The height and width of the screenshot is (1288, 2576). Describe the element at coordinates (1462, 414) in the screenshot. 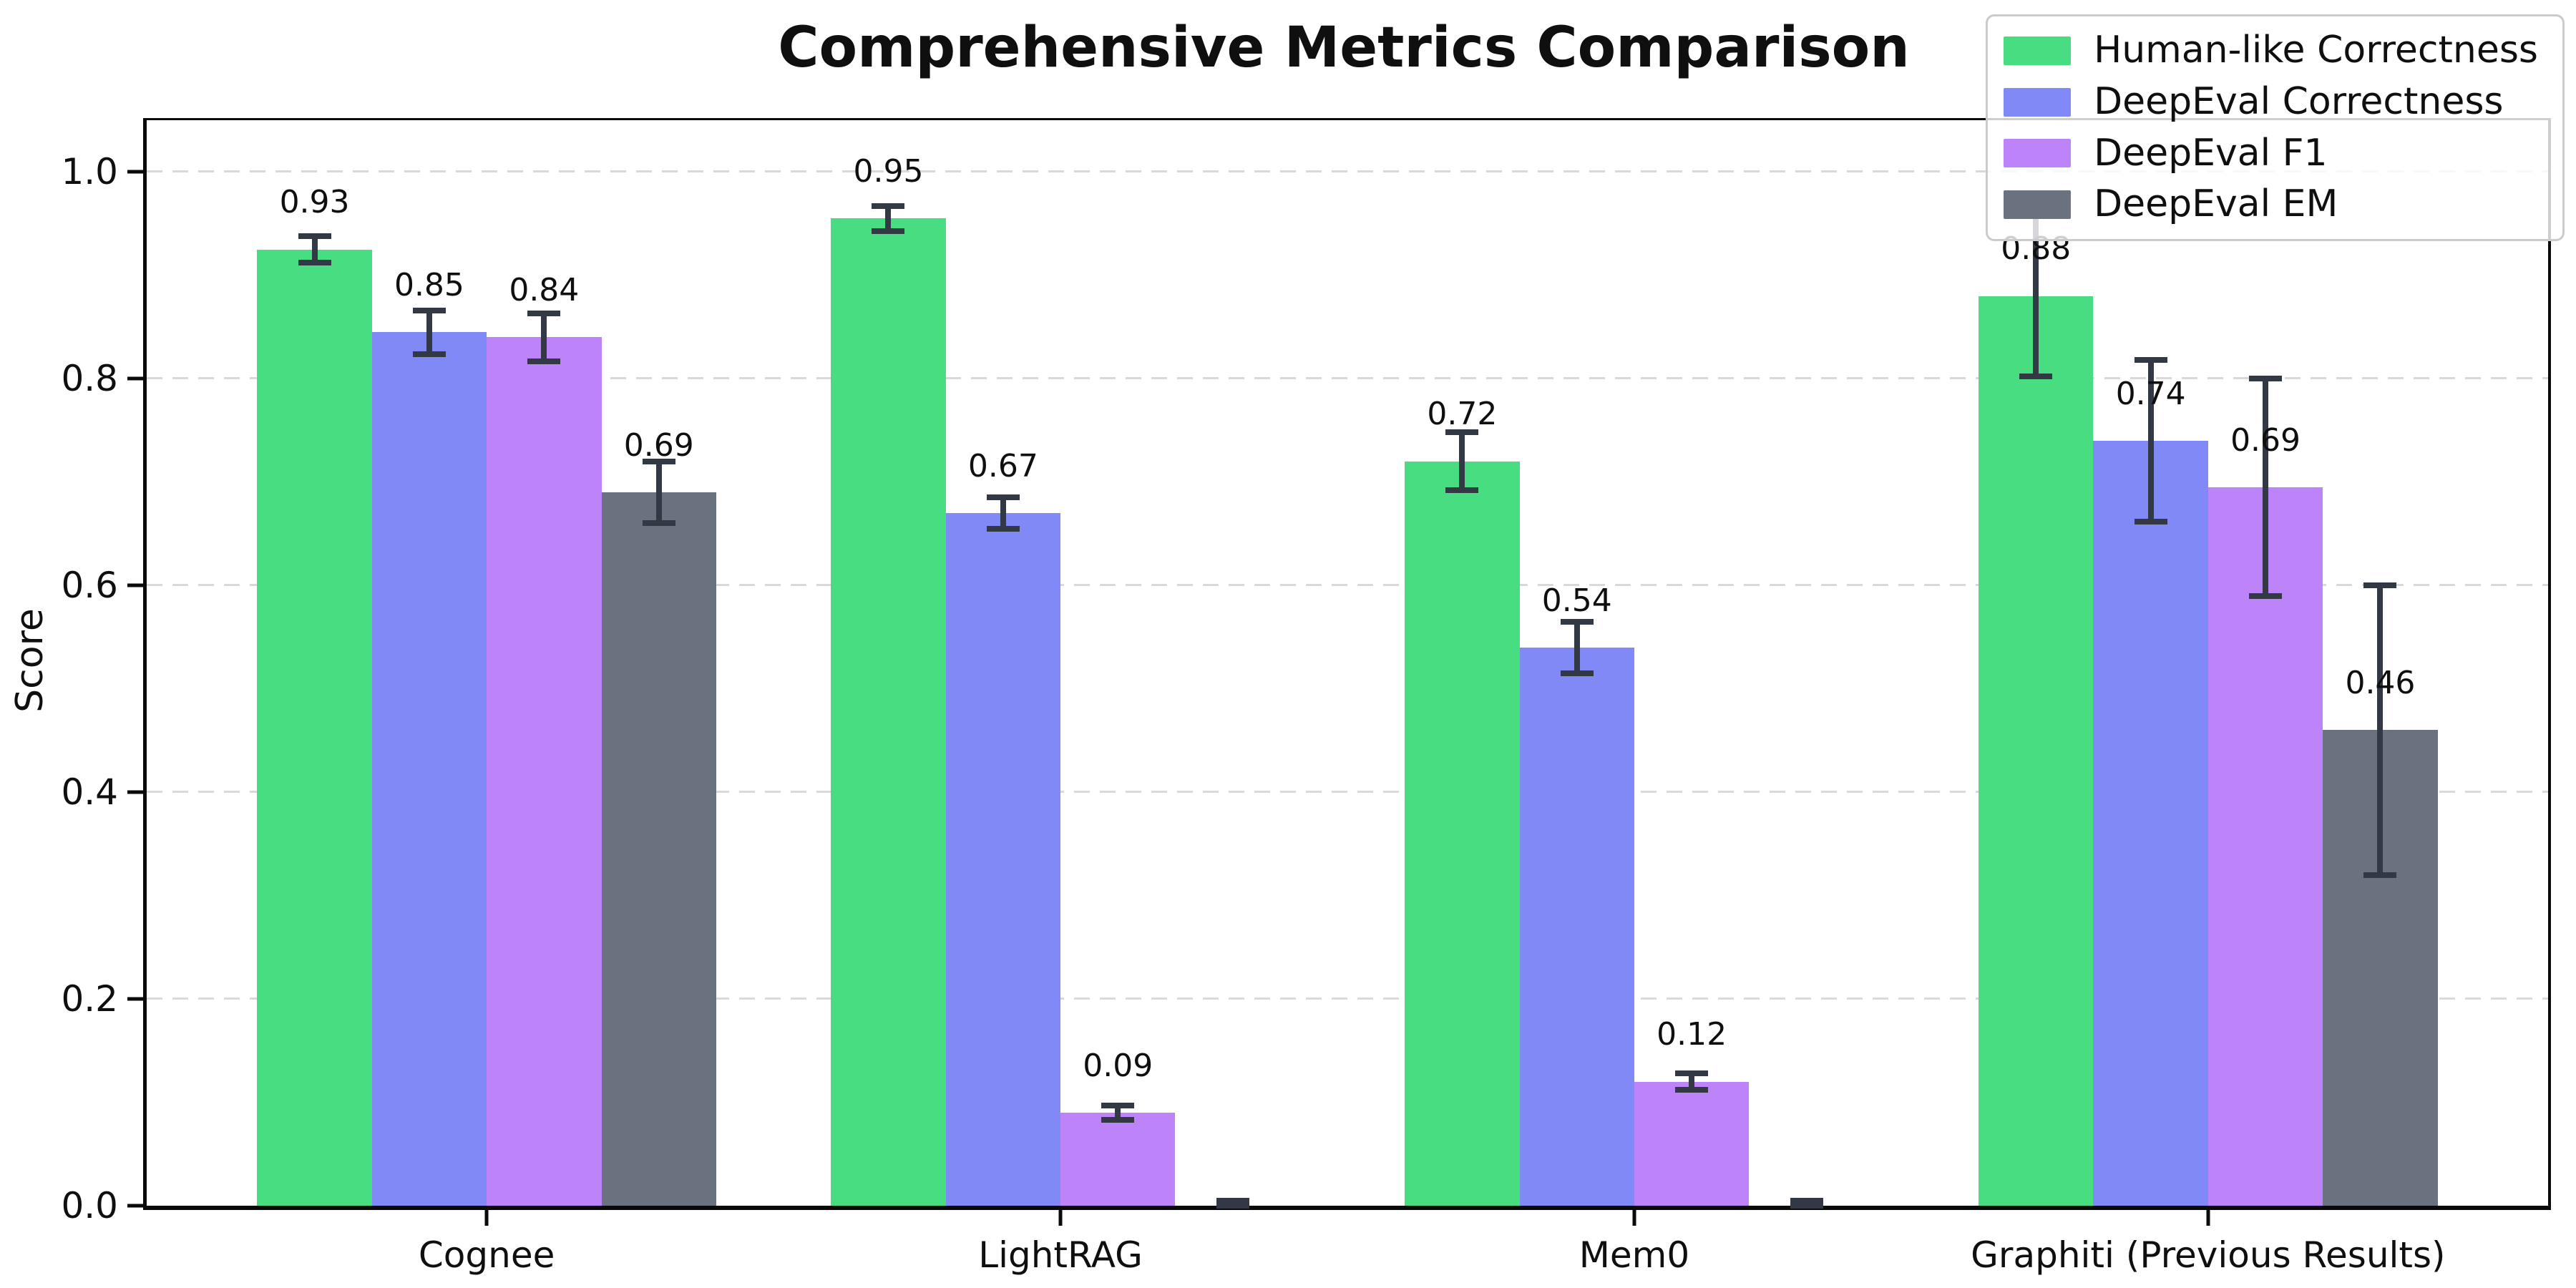

I see `bar-value-label: 0.72` at that location.